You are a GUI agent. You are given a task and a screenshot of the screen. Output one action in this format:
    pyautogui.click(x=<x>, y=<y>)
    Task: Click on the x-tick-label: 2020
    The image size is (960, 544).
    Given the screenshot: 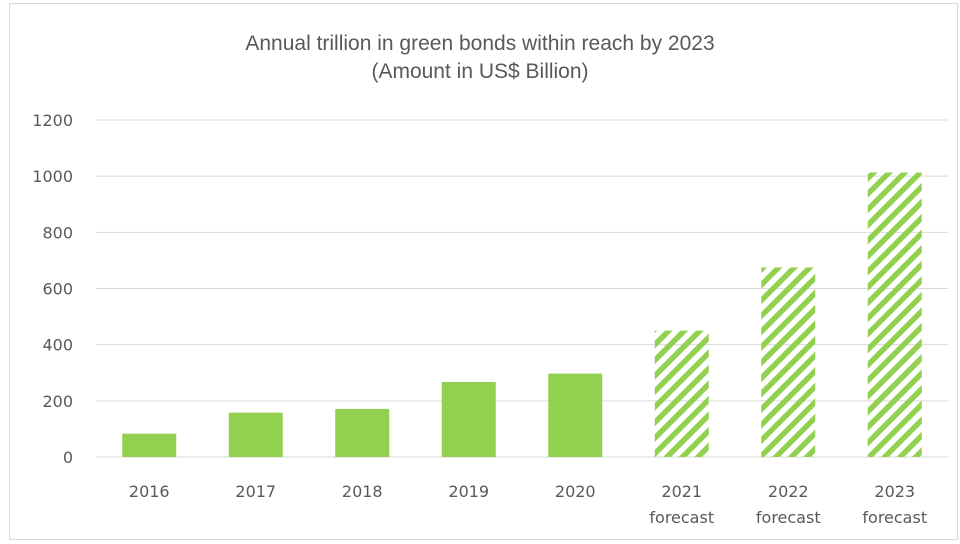 What is the action you would take?
    pyautogui.click(x=575, y=491)
    